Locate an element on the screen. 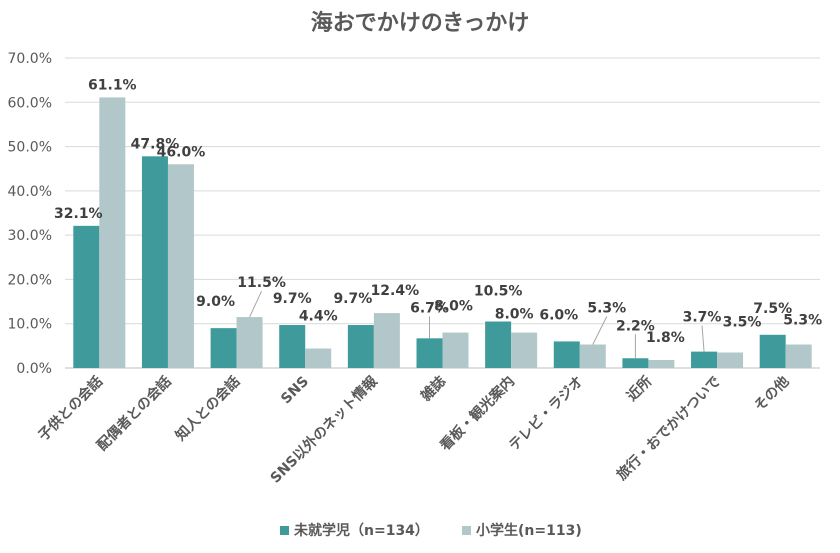 The image size is (840, 553). data-label: 7.5% is located at coordinates (772, 309).